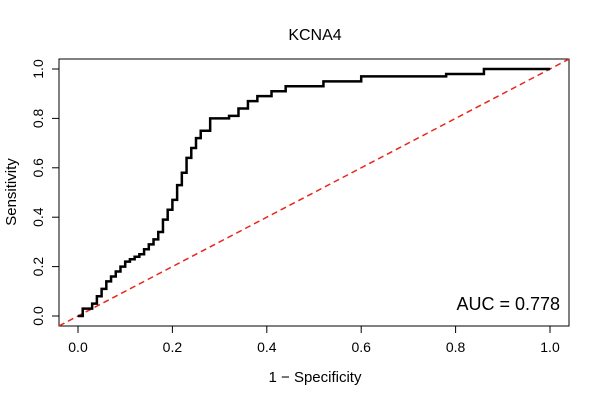  I want to click on x-tick-label: 0.2, so click(173, 347).